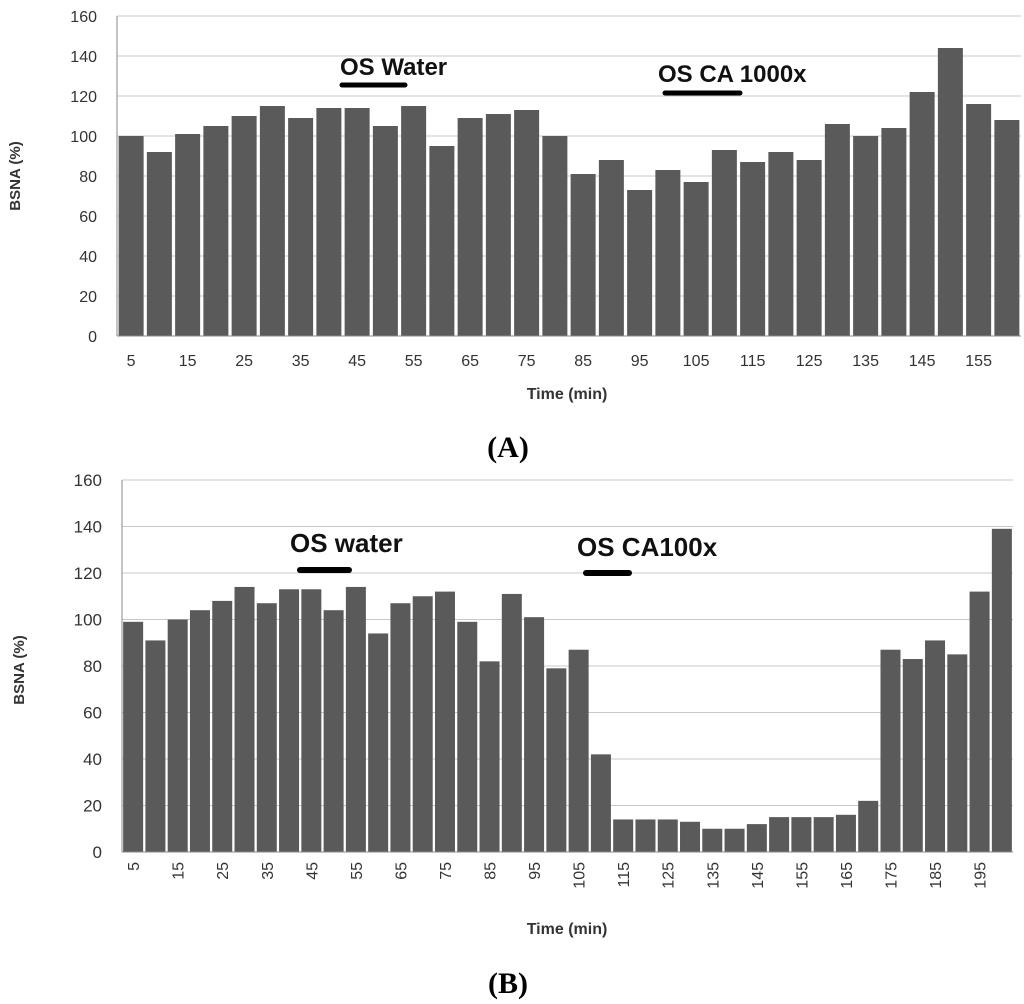 The height and width of the screenshot is (1004, 1024). What do you see at coordinates (446, 871) in the screenshot?
I see `x-tick-label: 75` at bounding box center [446, 871].